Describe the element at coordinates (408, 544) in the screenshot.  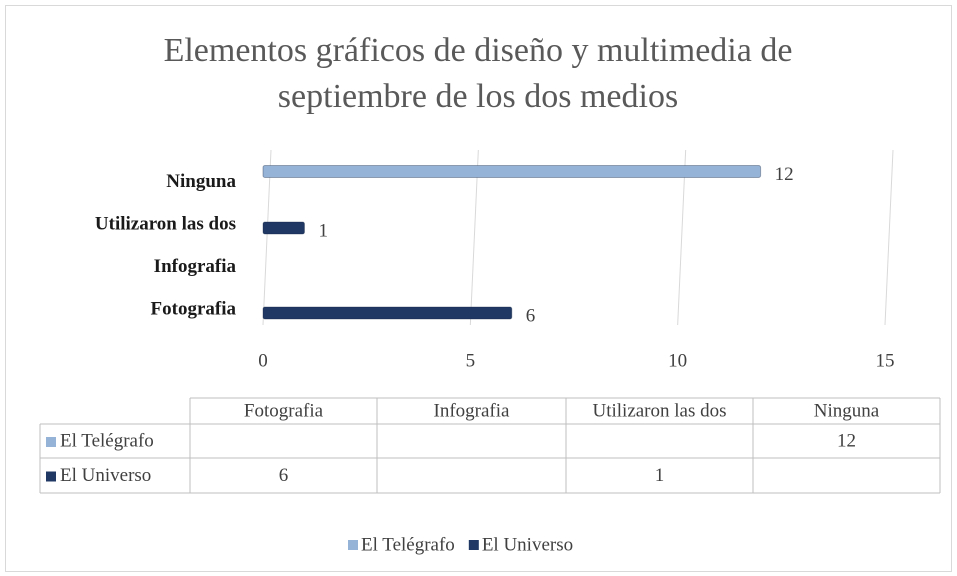
I see `legend-label: El Telégrafo` at that location.